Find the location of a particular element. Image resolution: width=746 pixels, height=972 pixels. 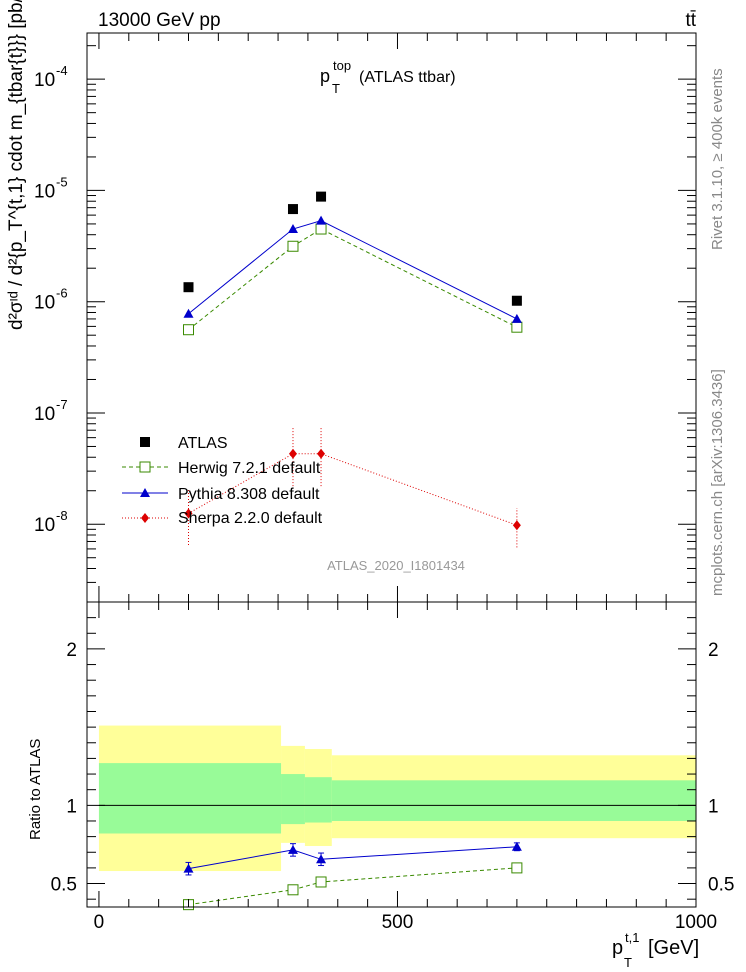

main-y-tick-exponent: -5 is located at coordinates (62, 181).